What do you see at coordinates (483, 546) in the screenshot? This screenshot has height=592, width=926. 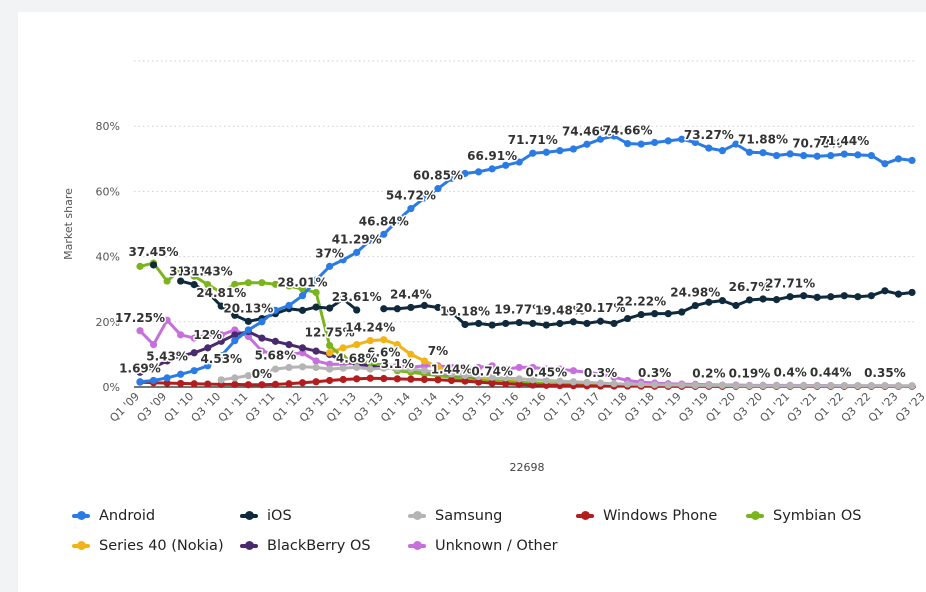 I see `legend-item-unknown-other: Unknown / Other` at bounding box center [483, 546].